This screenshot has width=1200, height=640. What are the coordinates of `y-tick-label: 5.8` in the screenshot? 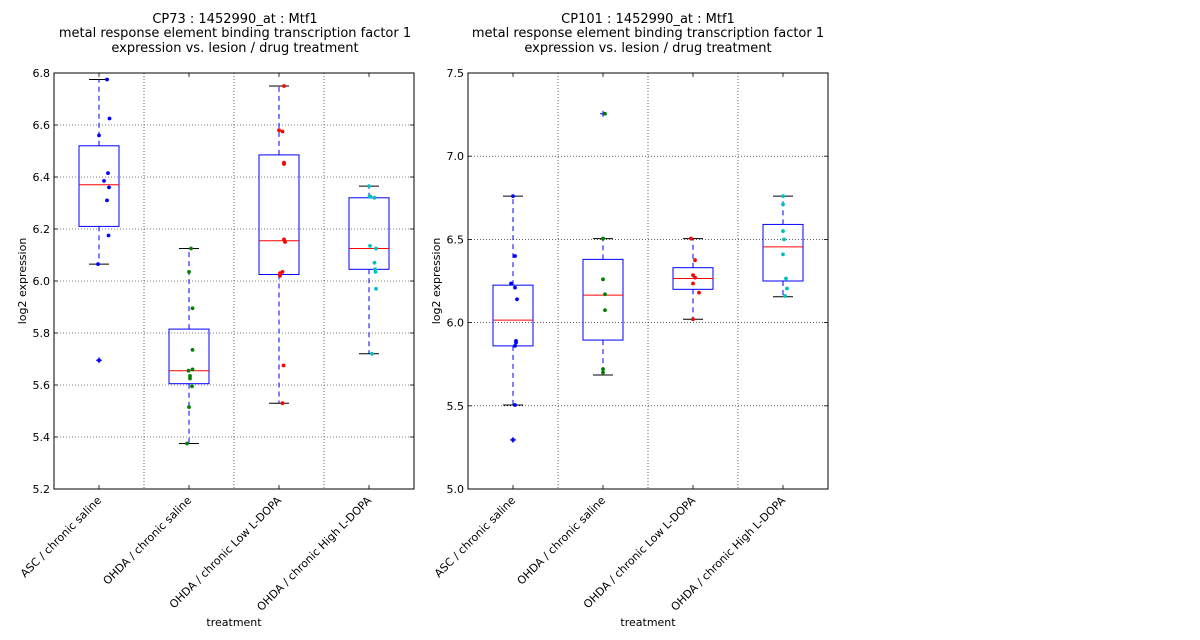 It's located at (42, 333).